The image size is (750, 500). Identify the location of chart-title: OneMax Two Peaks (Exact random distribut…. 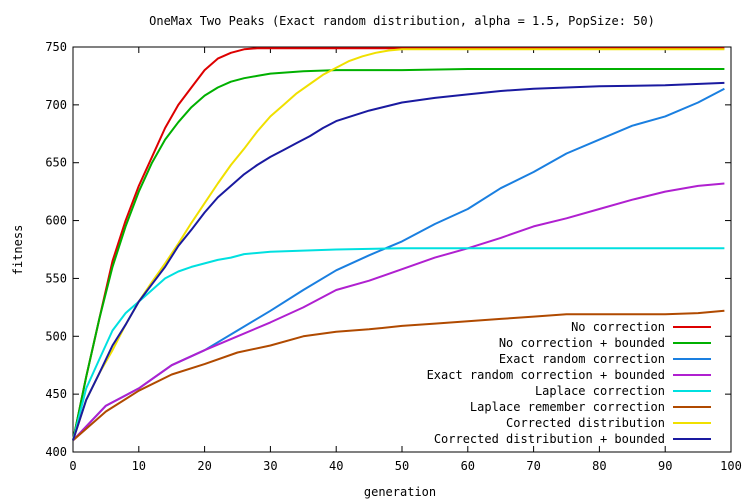
(402, 21).